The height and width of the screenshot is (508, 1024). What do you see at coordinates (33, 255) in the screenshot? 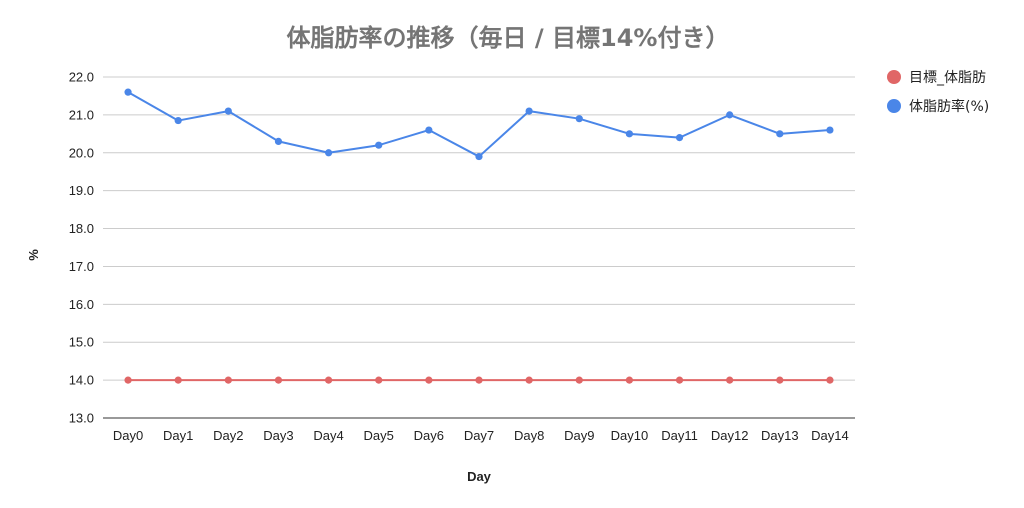
I see `y-axis-title: %` at bounding box center [33, 255].